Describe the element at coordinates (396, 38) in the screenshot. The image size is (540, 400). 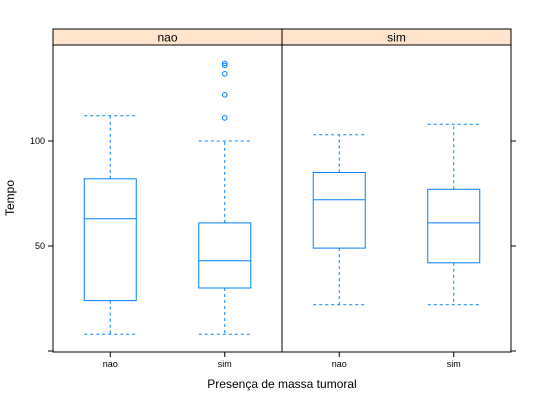
I see `strip-label: sim` at that location.